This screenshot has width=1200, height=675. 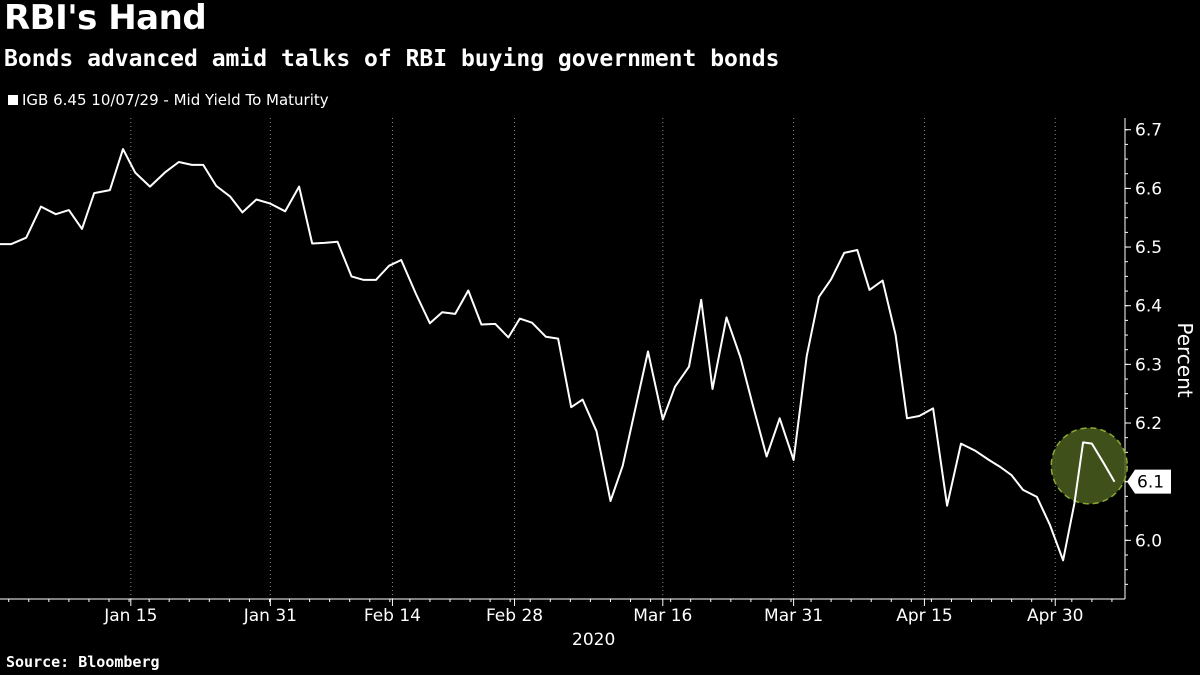 I want to click on chart-title: RBI's Hand, so click(x=105, y=19).